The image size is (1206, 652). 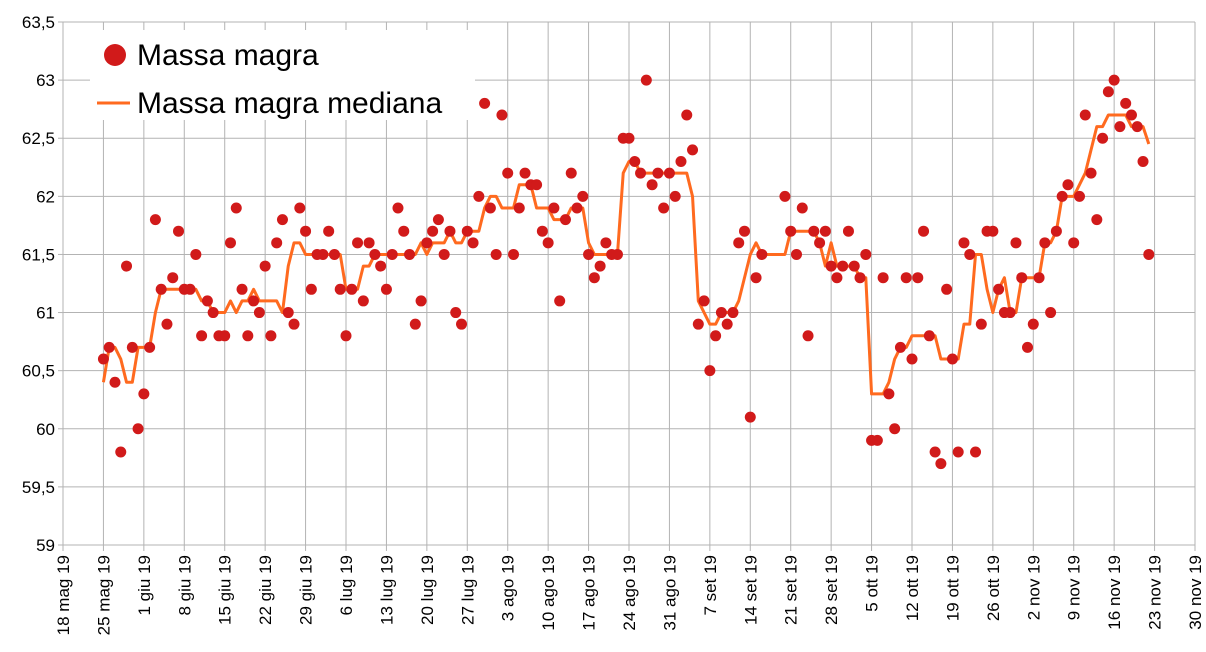 I want to click on x-tick-label: 16 nov 19, so click(x=1114, y=592).